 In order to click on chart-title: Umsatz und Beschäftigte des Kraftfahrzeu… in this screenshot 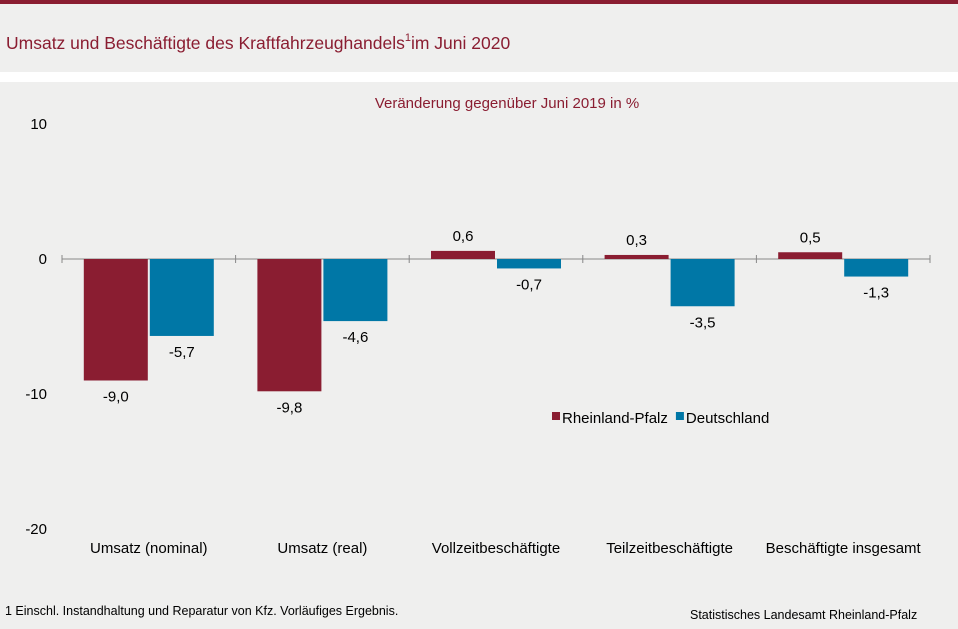, I will do `click(258, 43)`.